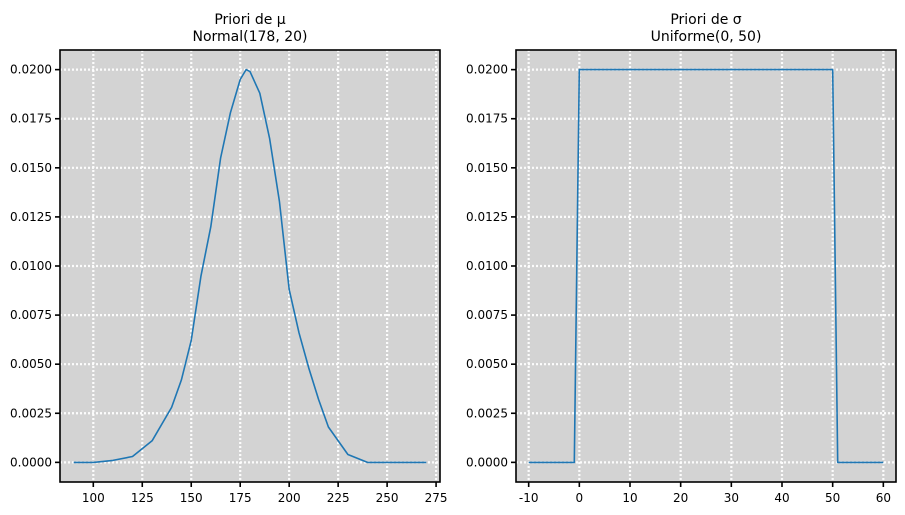  What do you see at coordinates (580, 498) in the screenshot?
I see `x-tick-label: 0` at bounding box center [580, 498].